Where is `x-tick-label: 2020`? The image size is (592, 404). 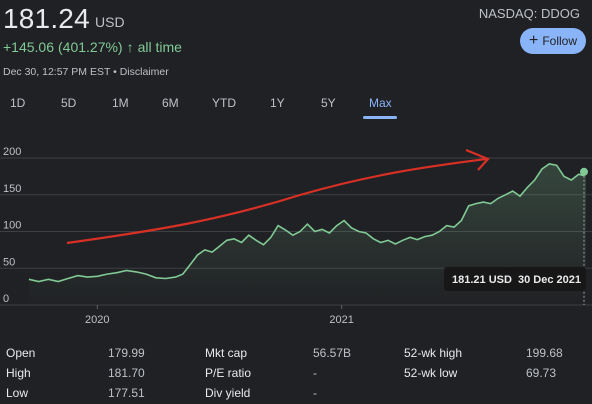 x-tick-label: 2020 is located at coordinates (97, 320).